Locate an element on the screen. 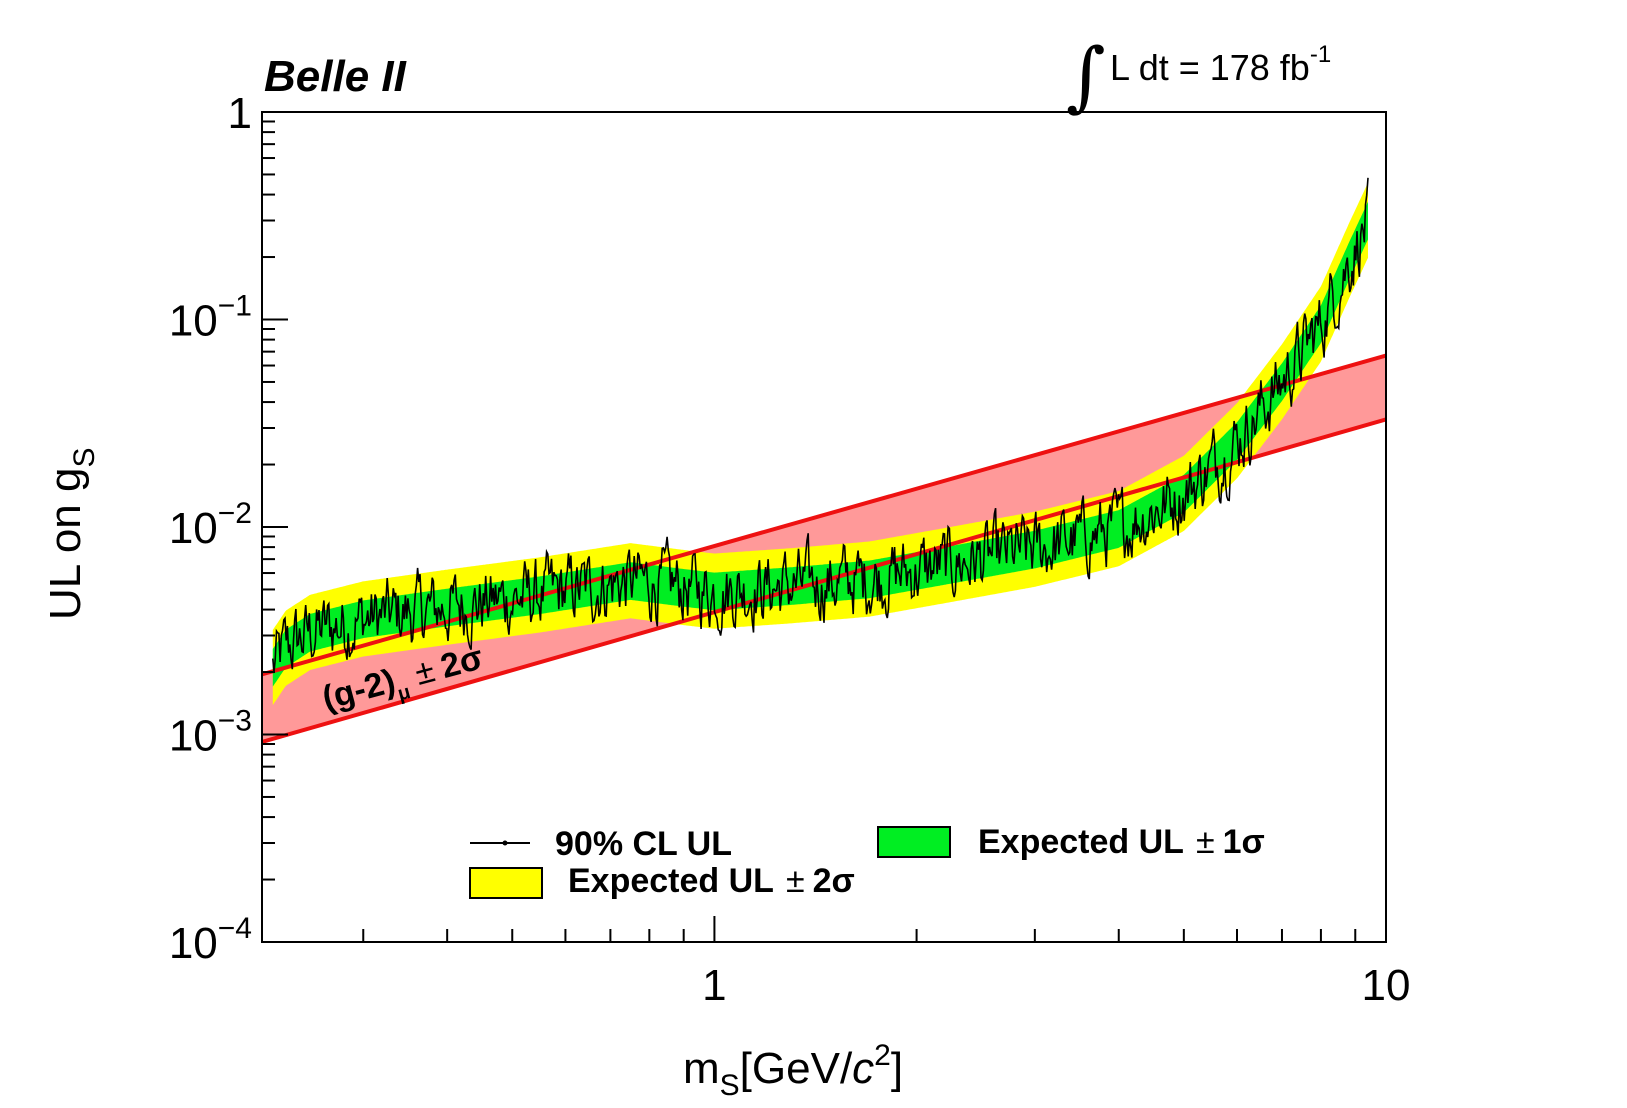  legend-2sigma-swatch is located at coordinates (506, 883).